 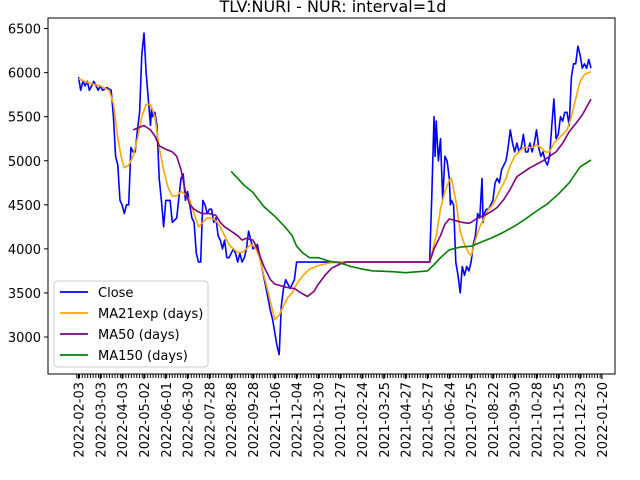 What do you see at coordinates (341, 420) in the screenshot?
I see `x-tick-label: 2021-01-27` at bounding box center [341, 420].